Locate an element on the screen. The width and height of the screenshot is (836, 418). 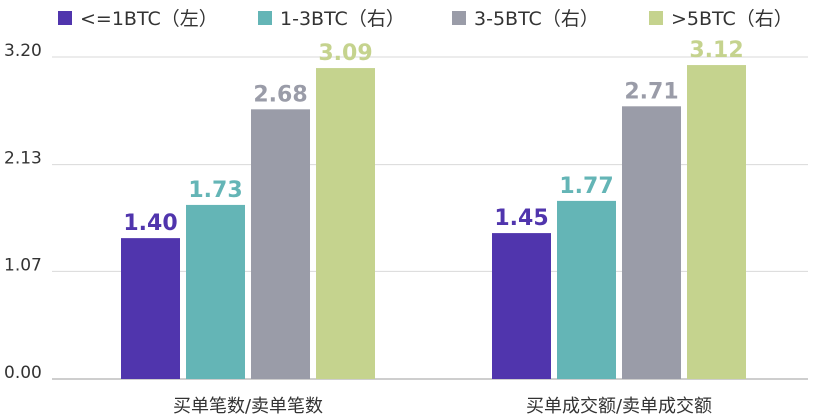
legend-item: >5BTC（右） is located at coordinates (721, 17).